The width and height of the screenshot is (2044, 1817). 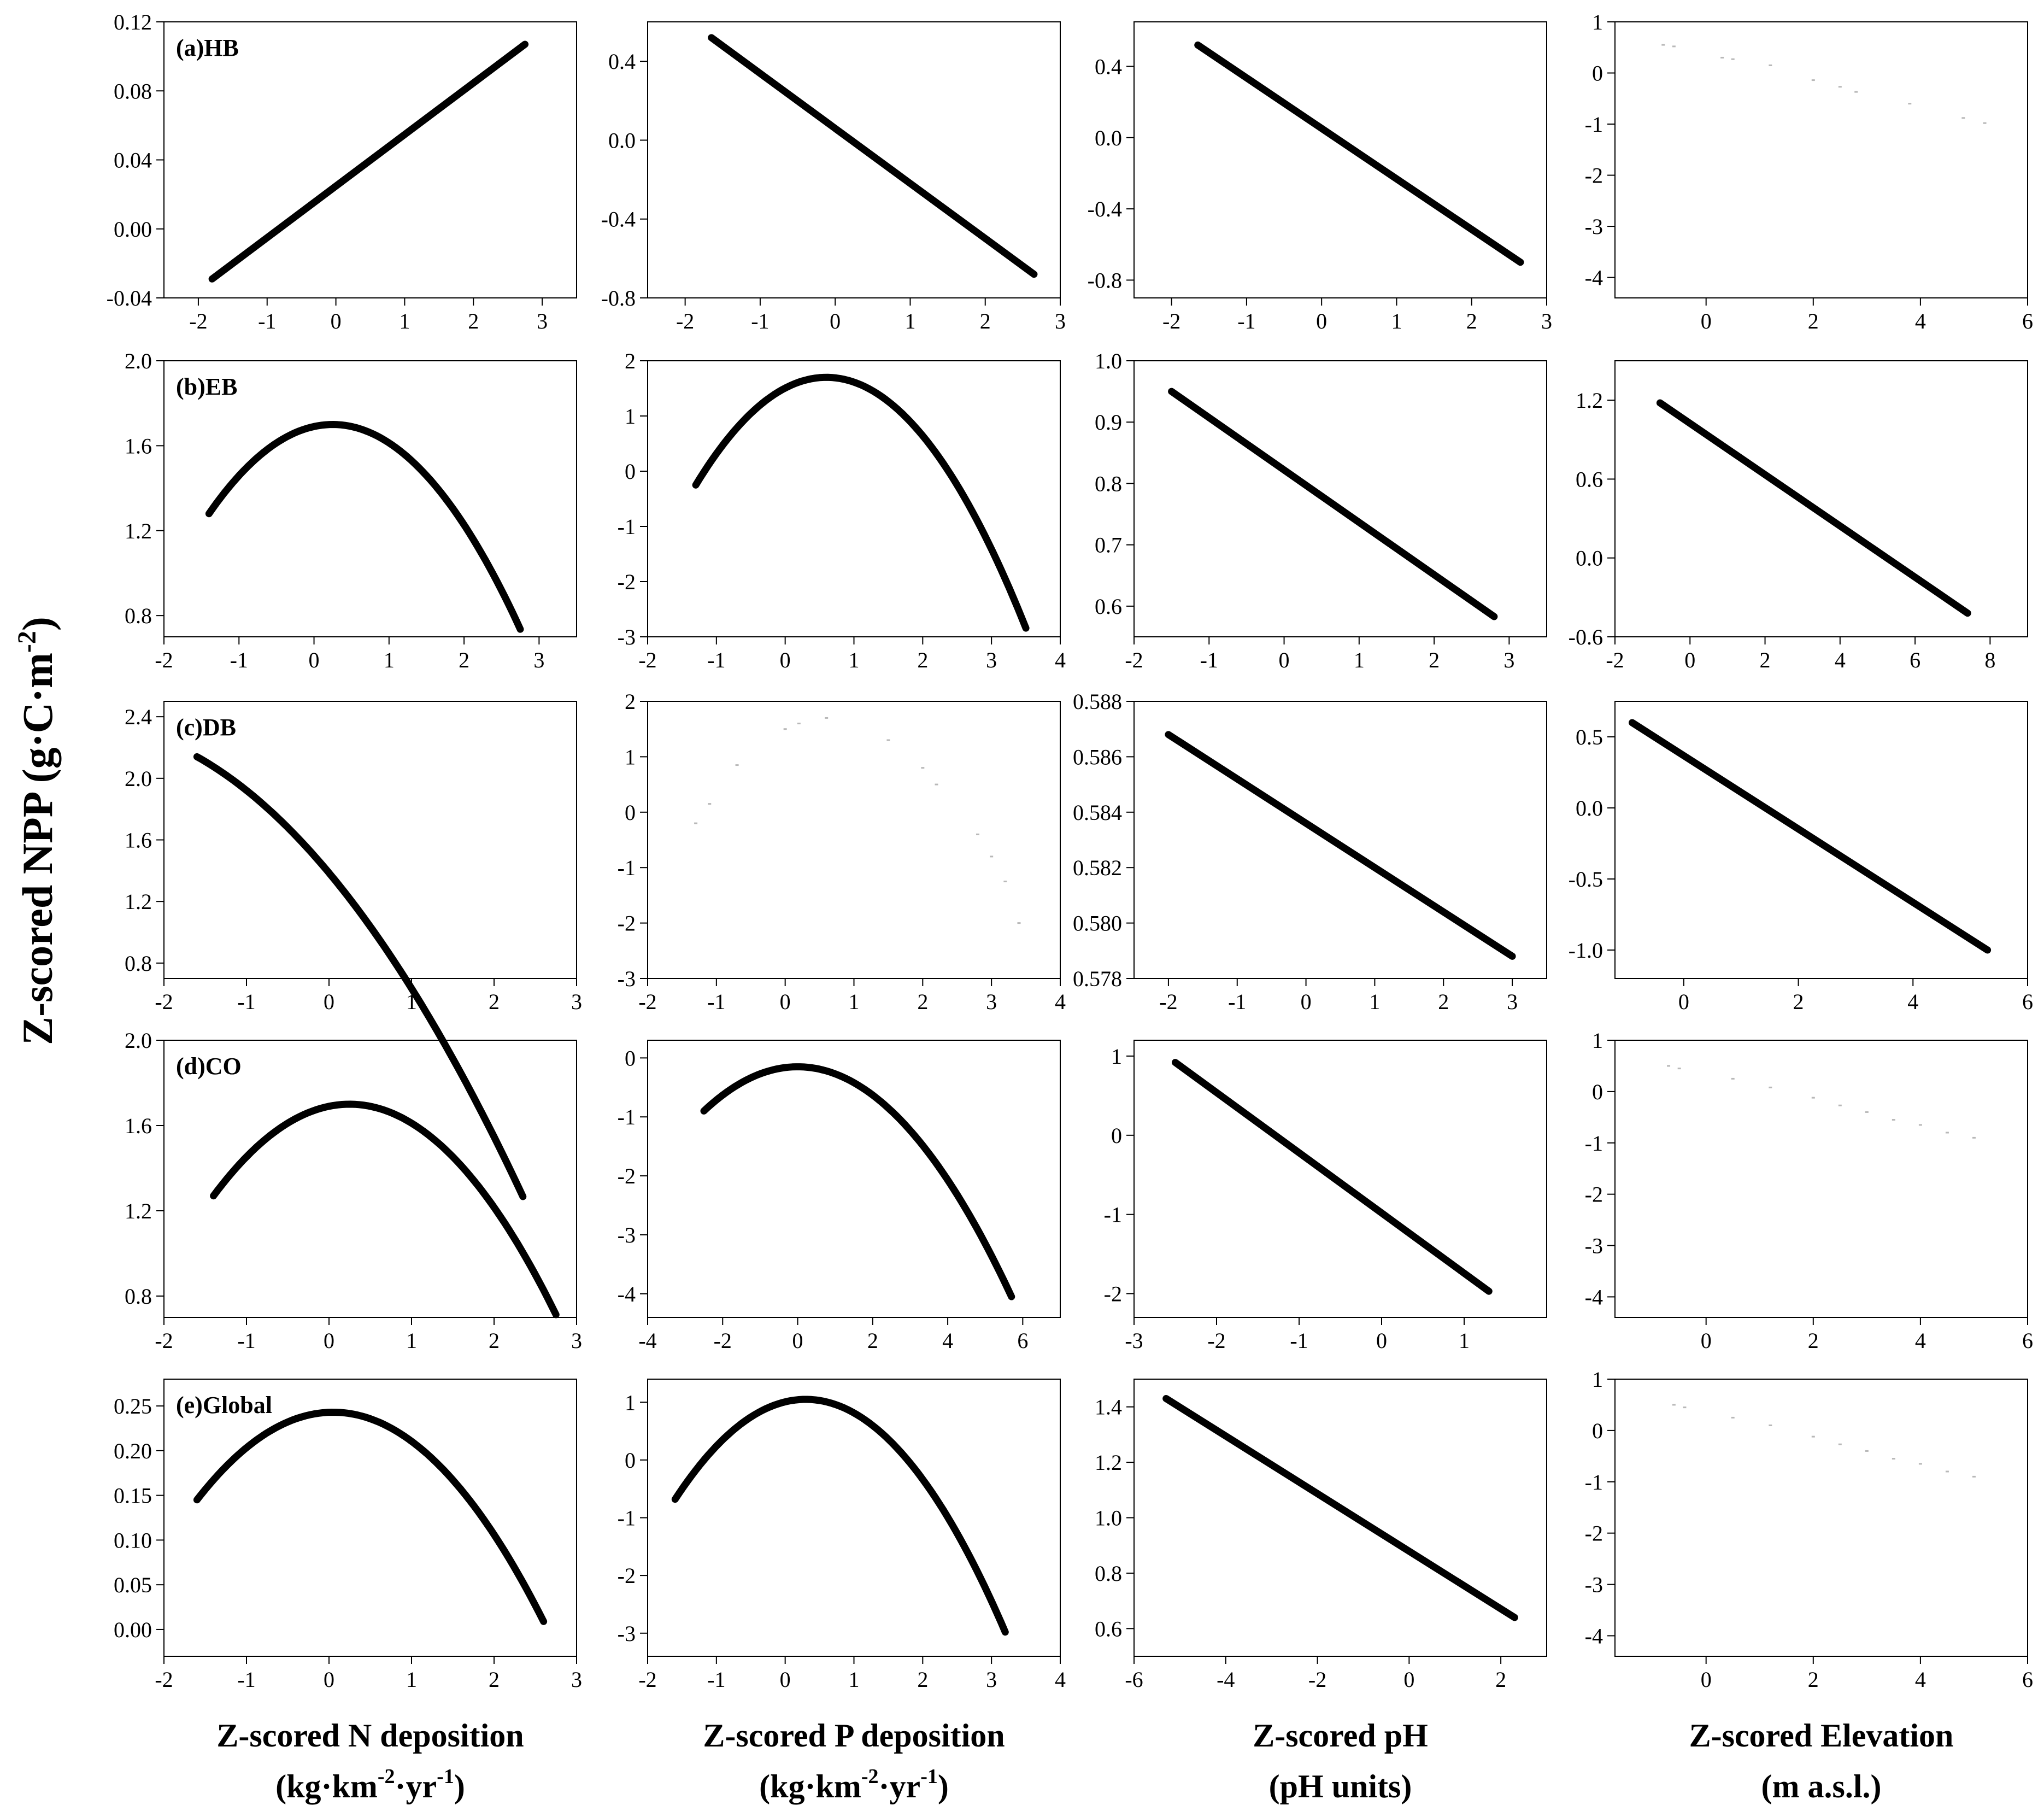 What do you see at coordinates (854, 1785) in the screenshot?
I see `x-axis-title-line2: (kg·km-2·yr-1)` at bounding box center [854, 1785].